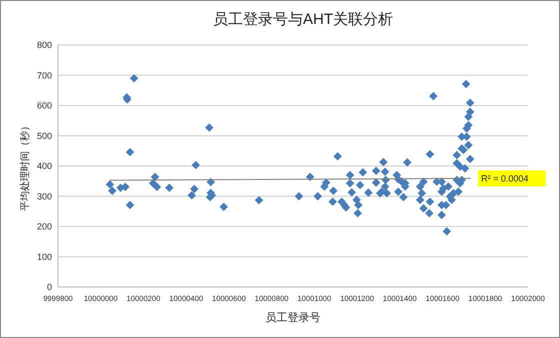 The height and width of the screenshot is (338, 560). Describe the element at coordinates (25, 166) in the screenshot. I see `y-axis-title: 平均处理时间（秒）` at that location.